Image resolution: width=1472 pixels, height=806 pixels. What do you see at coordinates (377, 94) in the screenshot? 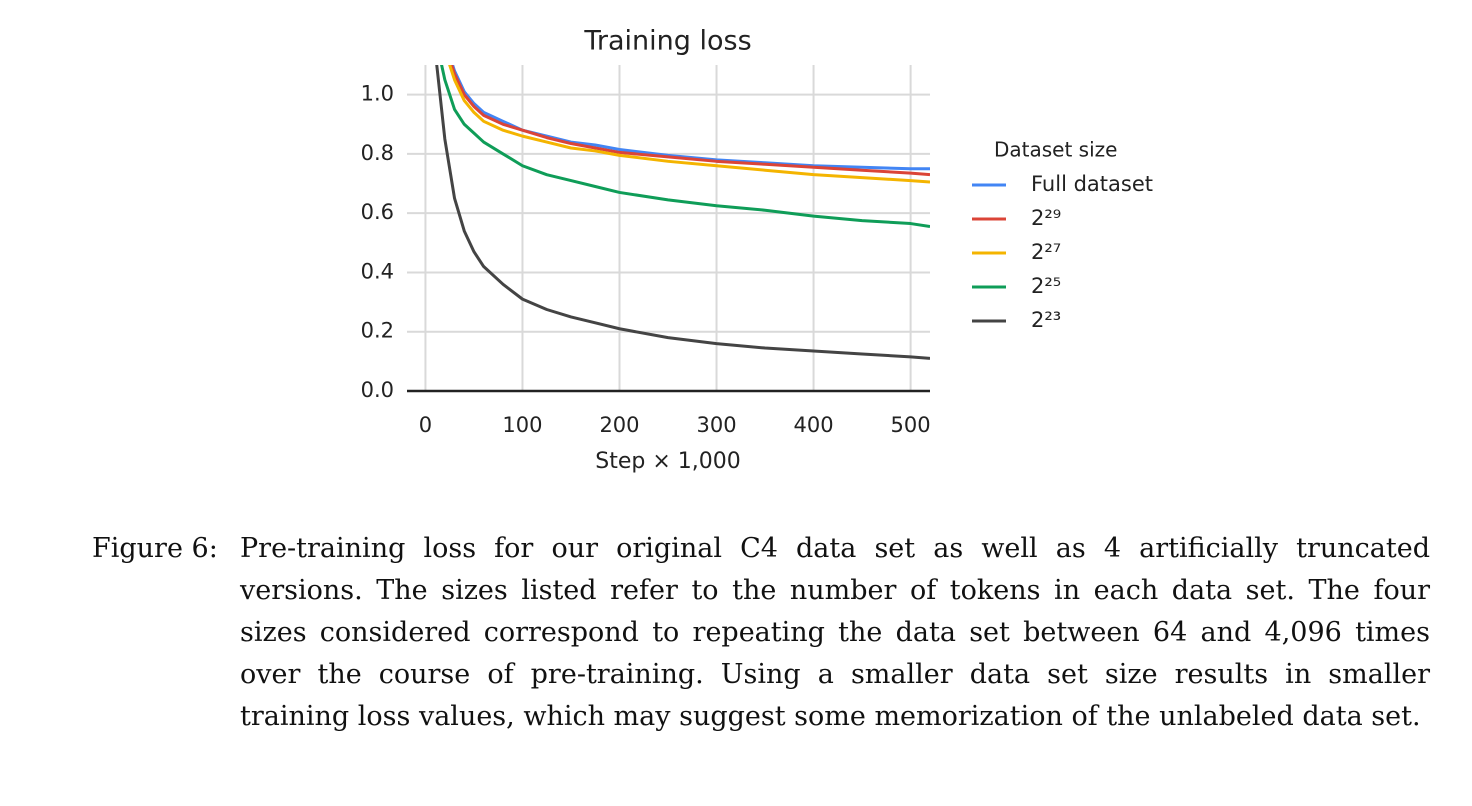
I see `y-tick-label: 1.0` at bounding box center [377, 94].